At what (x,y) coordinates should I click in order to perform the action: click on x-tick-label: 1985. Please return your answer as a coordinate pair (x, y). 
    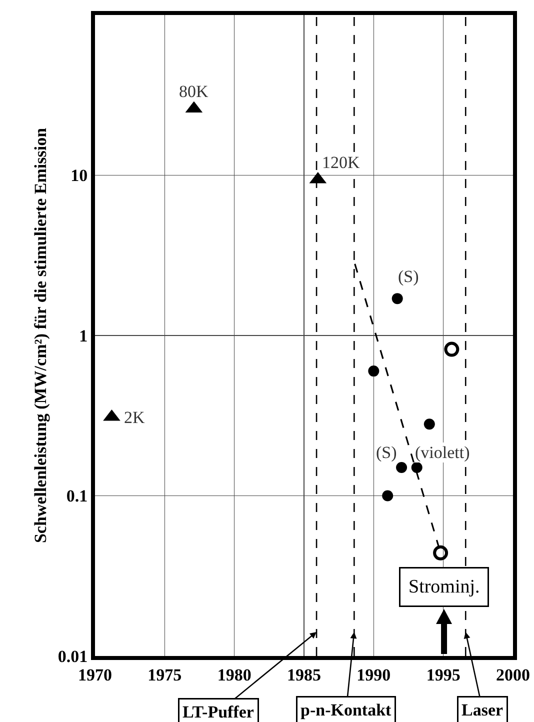
    Looking at the image, I should click on (304, 674).